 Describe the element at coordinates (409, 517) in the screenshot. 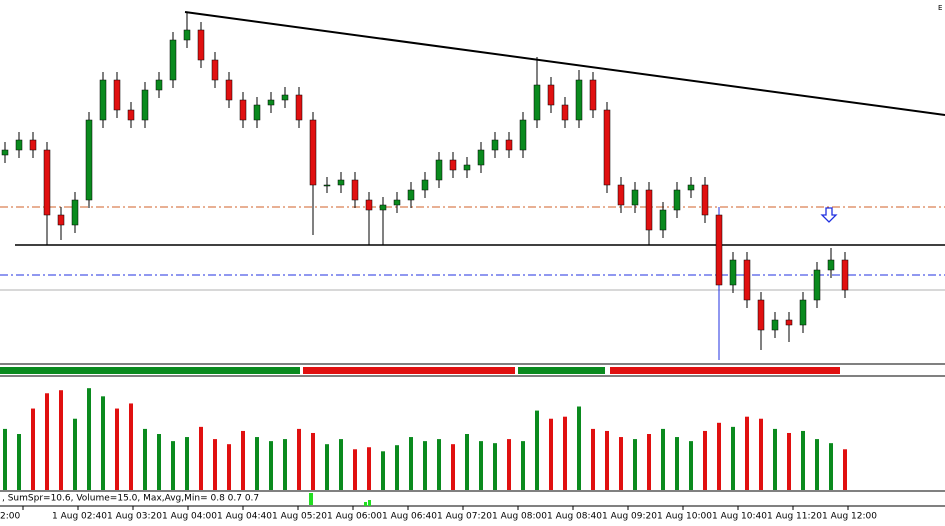

I see `x-tick-label: 1 Aug 06:40` at that location.